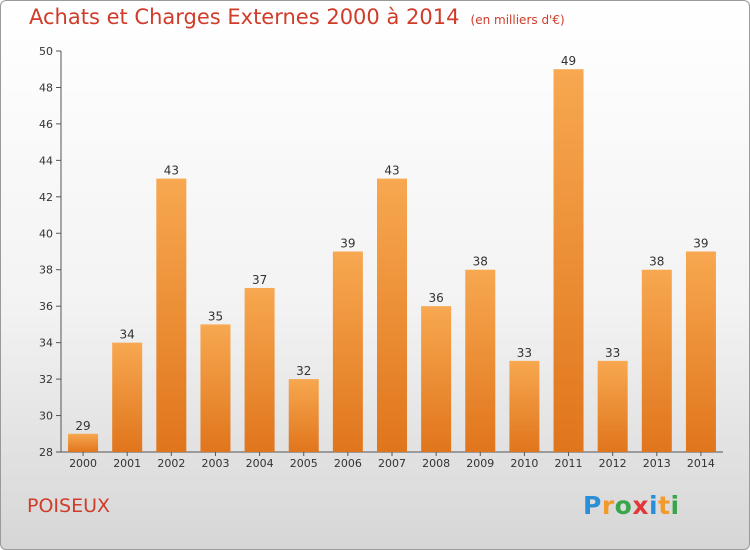 The height and width of the screenshot is (550, 750). I want to click on y-tick-label: 40, so click(46, 233).